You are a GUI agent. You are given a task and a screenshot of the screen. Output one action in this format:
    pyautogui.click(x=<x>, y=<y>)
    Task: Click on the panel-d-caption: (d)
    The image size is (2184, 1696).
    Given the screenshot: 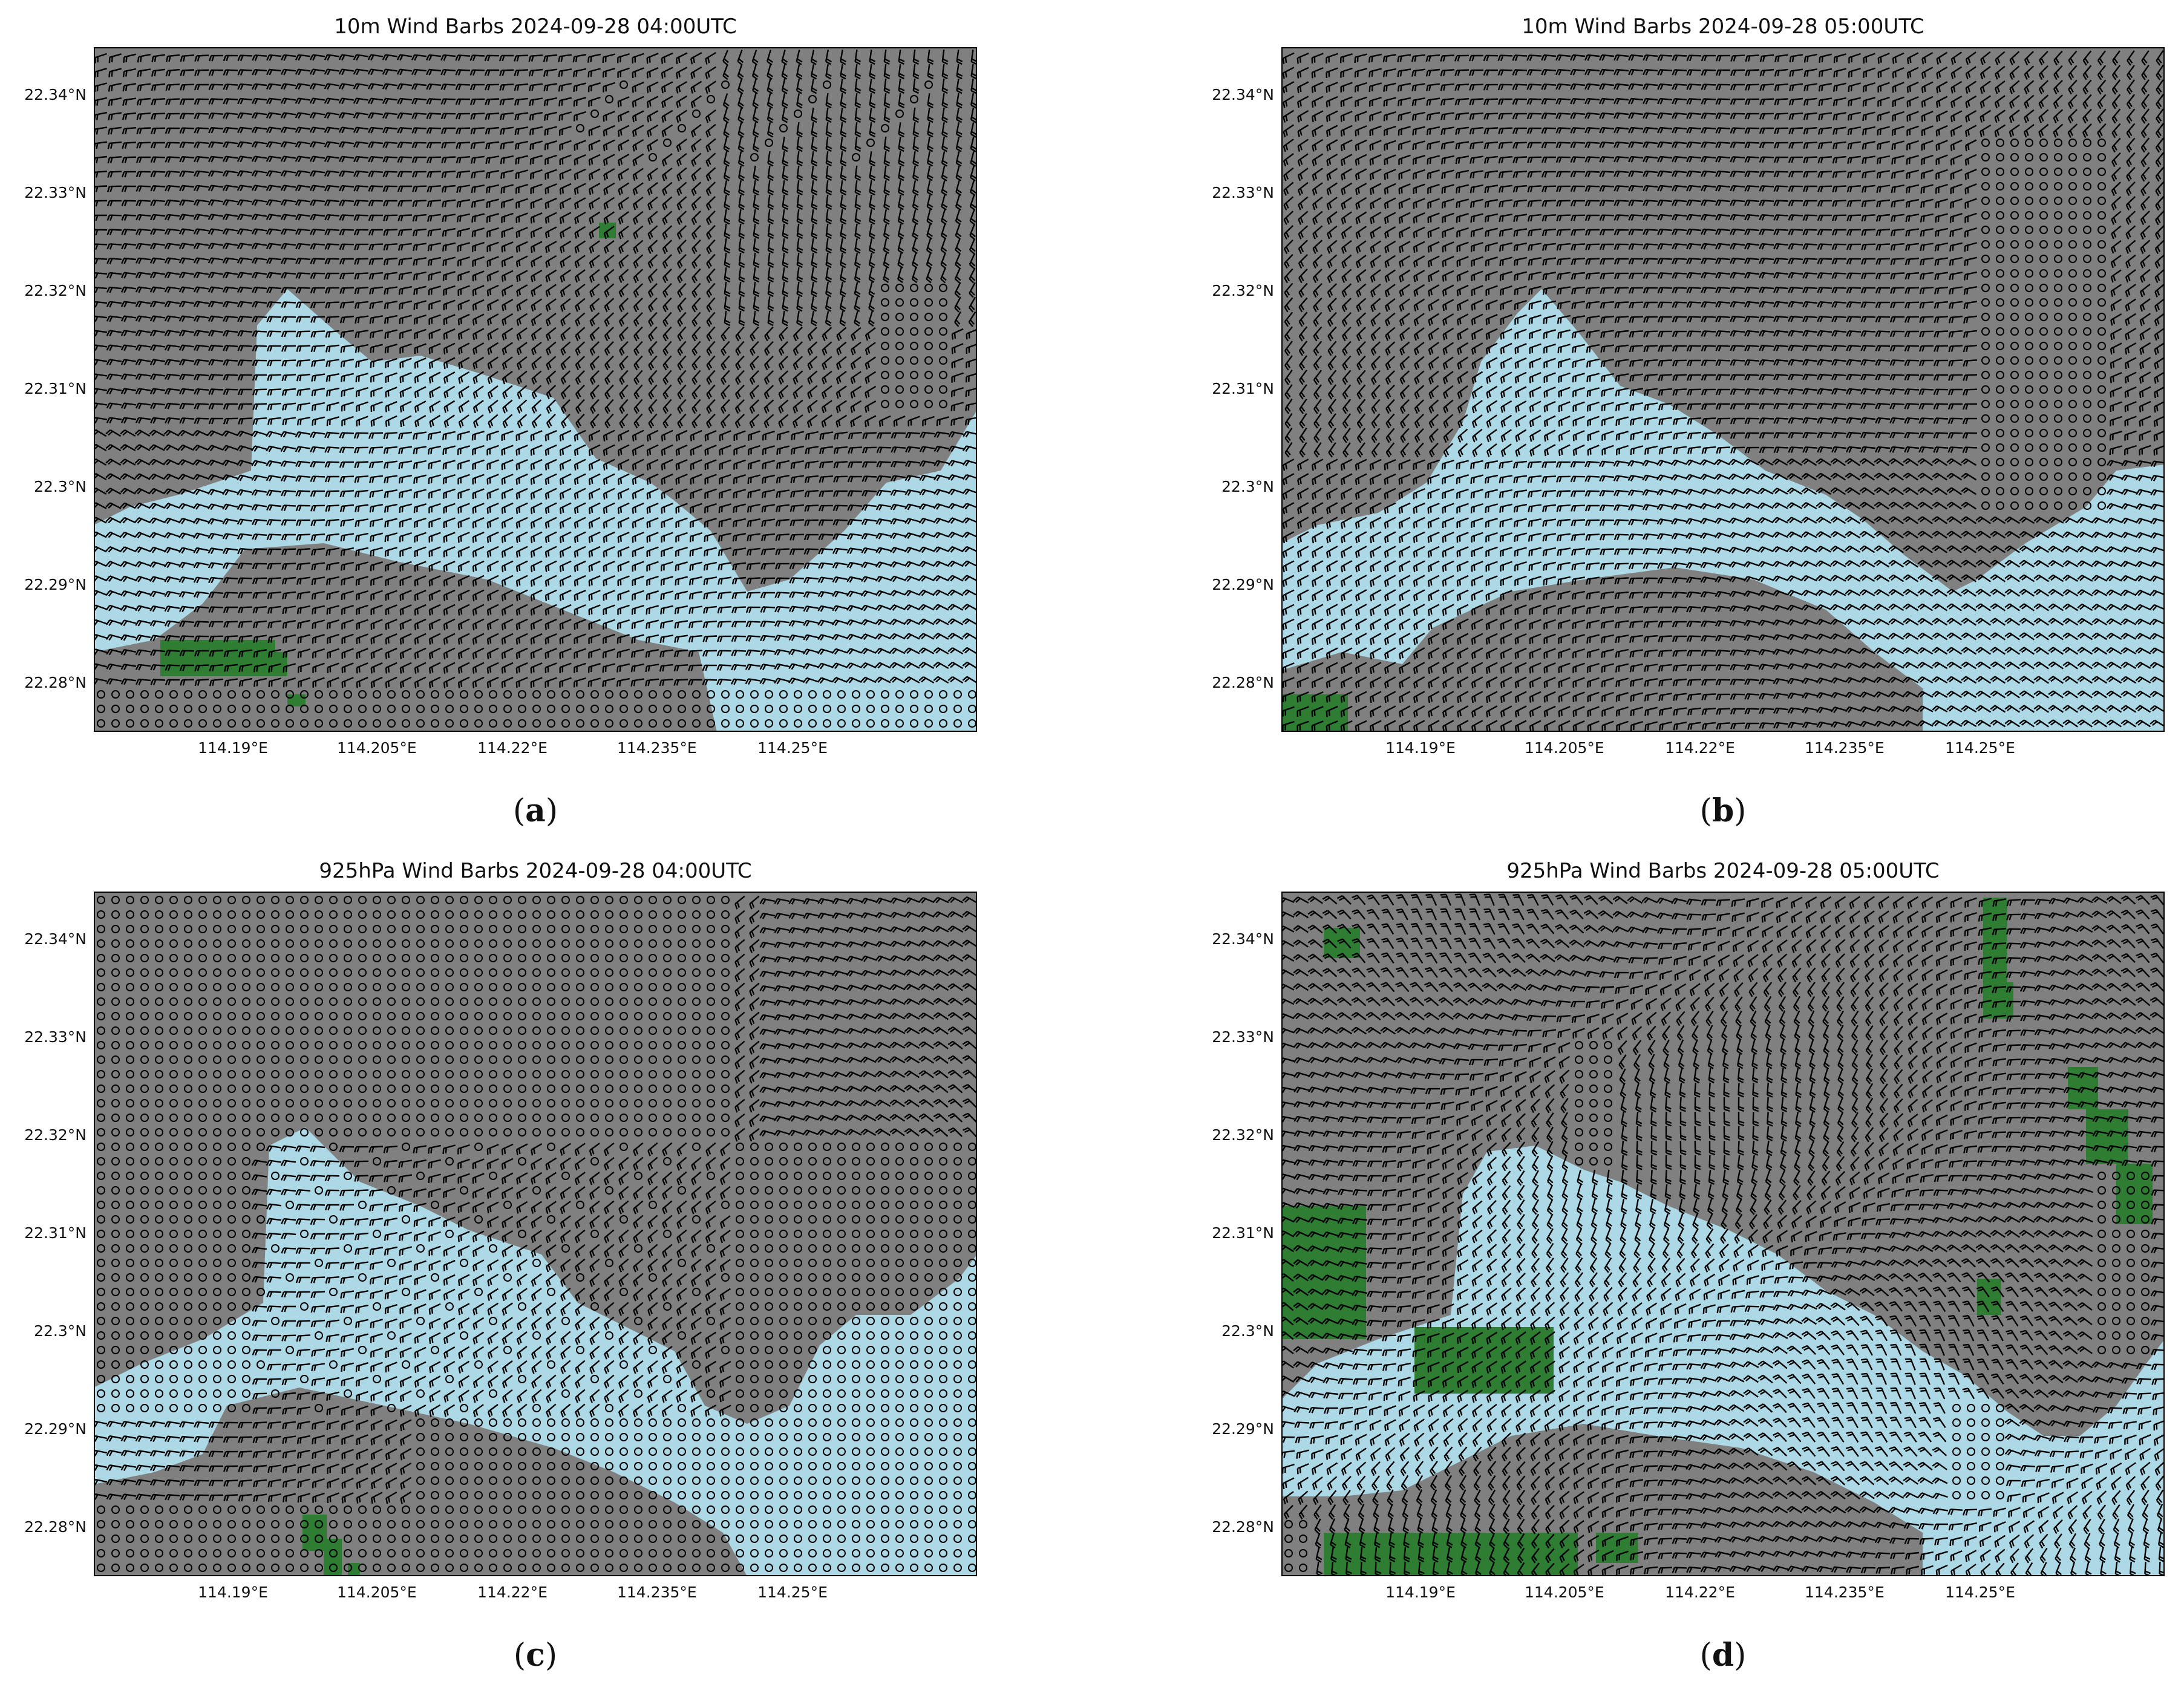 What is the action you would take?
    pyautogui.click(x=1723, y=1656)
    